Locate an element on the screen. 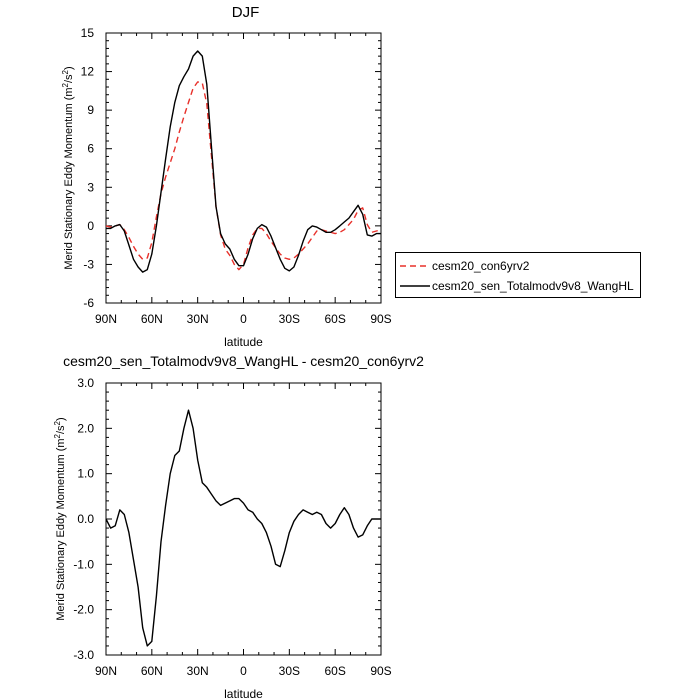 This screenshot has width=700, height=700. y-tick-label: 9 is located at coordinates (90, 110).